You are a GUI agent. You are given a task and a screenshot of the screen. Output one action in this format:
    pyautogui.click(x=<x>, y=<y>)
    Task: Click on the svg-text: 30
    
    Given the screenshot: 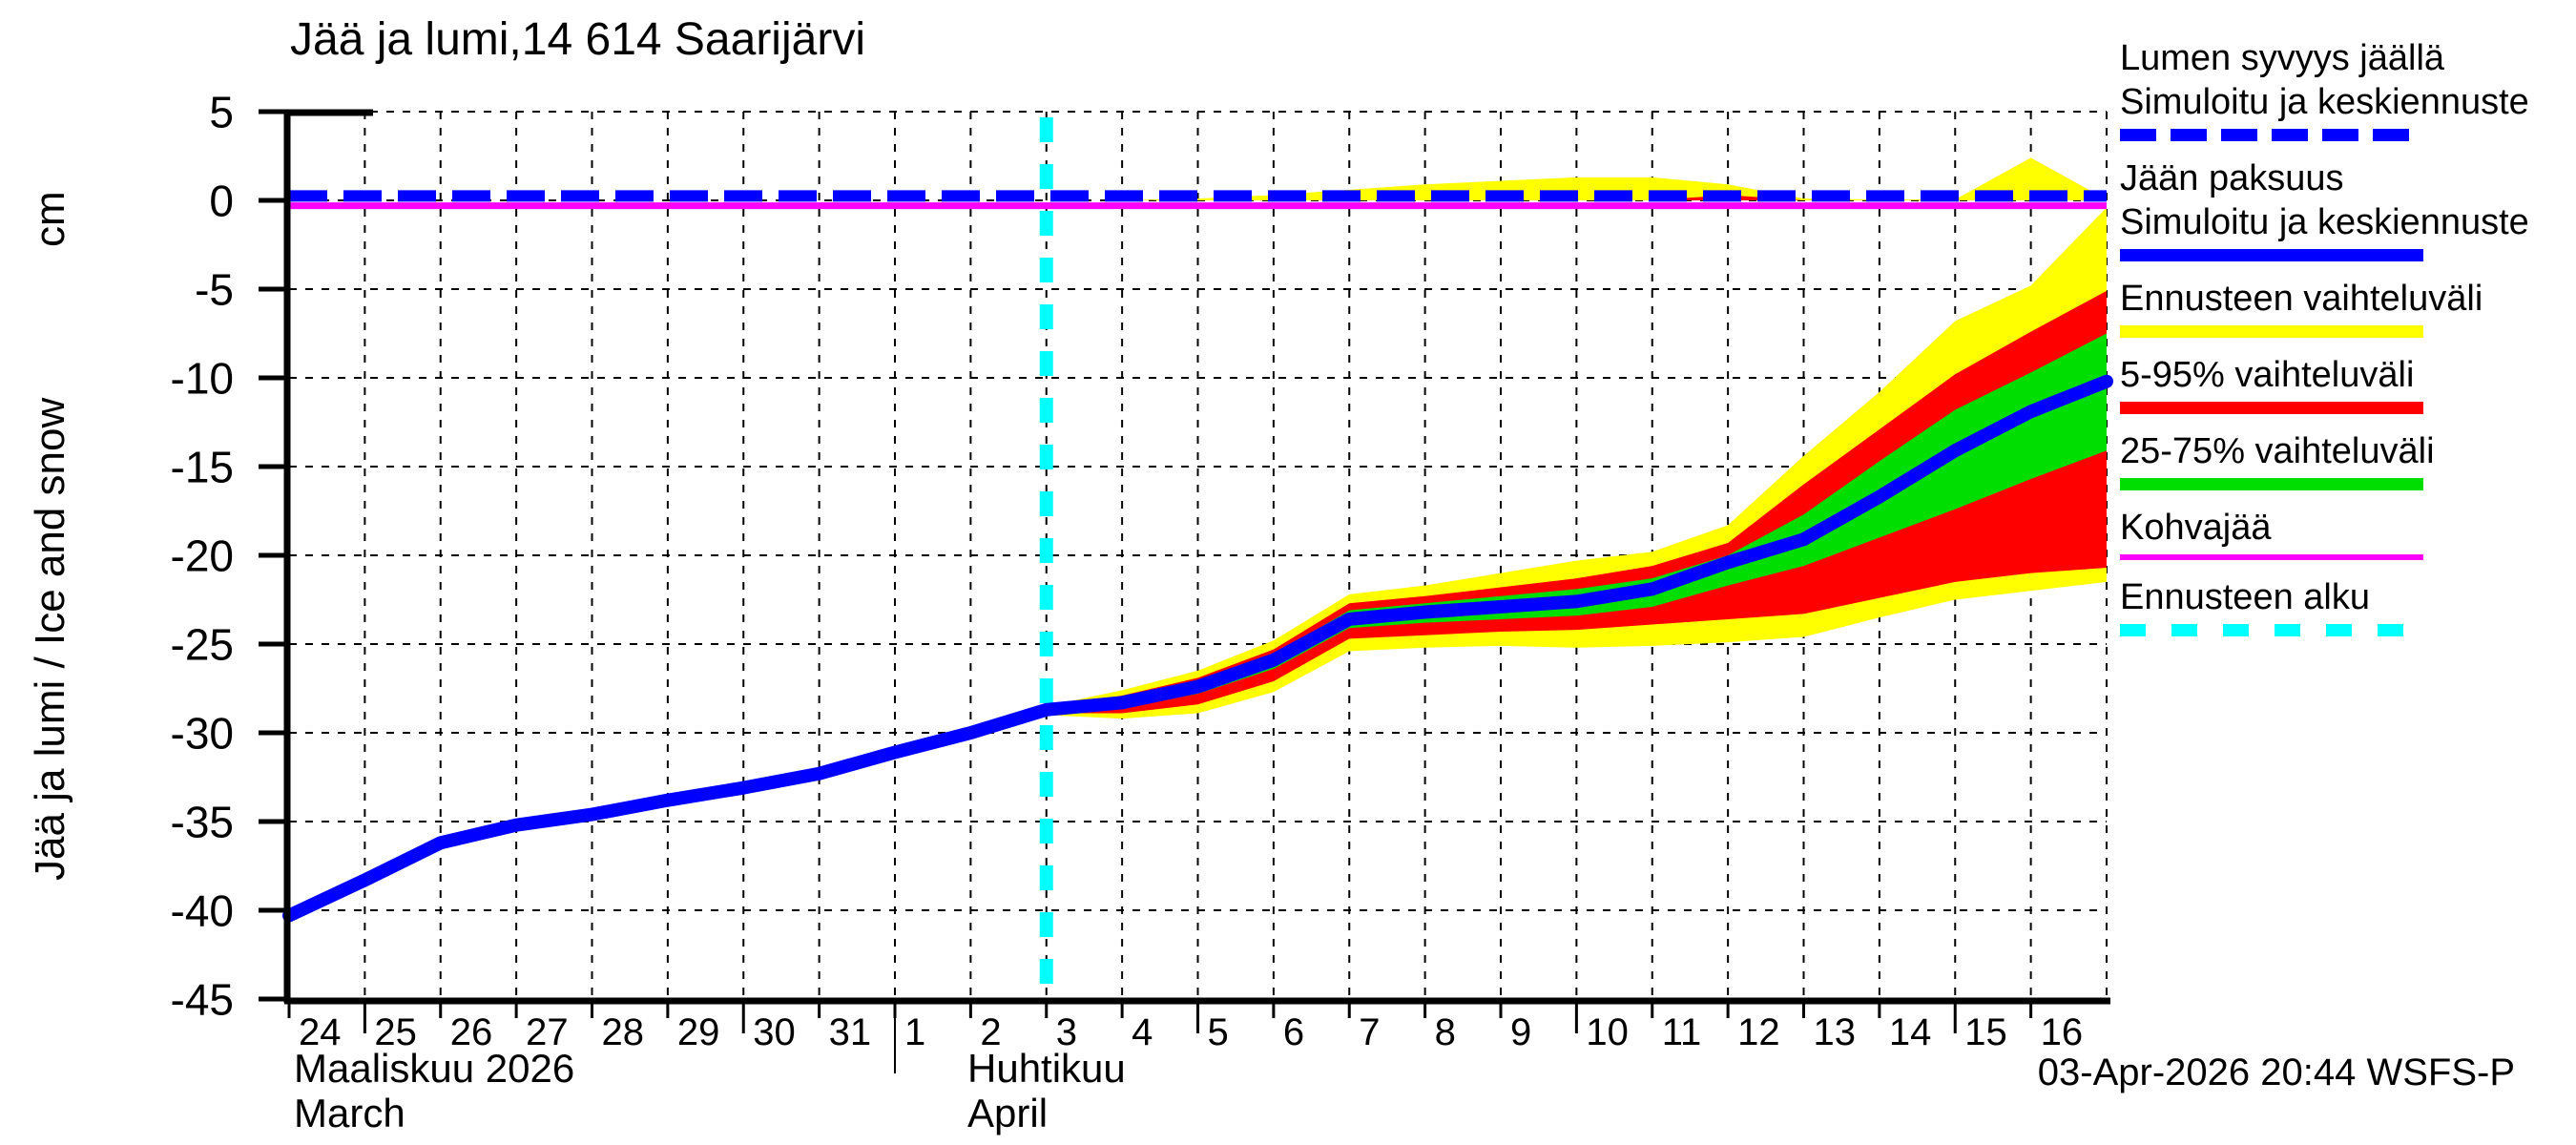 What is the action you would take?
    pyautogui.click(x=774, y=1032)
    